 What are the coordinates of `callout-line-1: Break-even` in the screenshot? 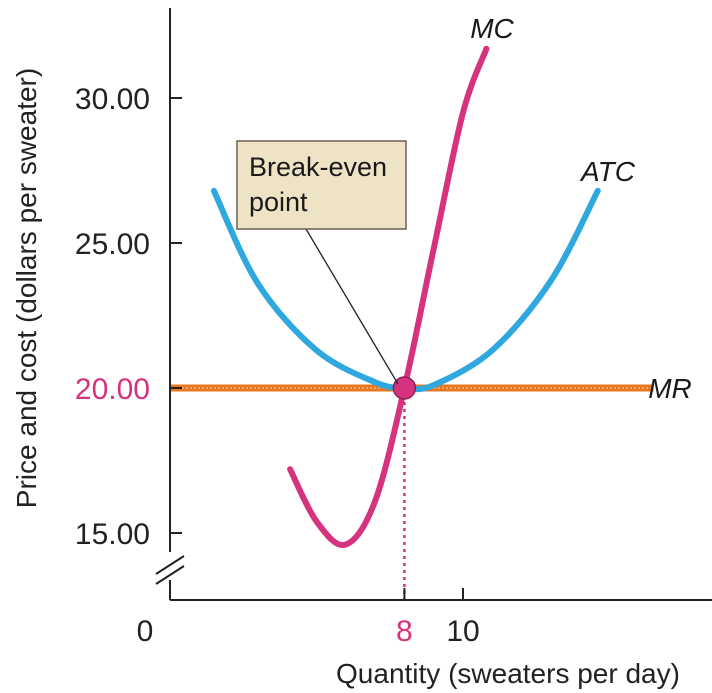 It's located at (318, 167).